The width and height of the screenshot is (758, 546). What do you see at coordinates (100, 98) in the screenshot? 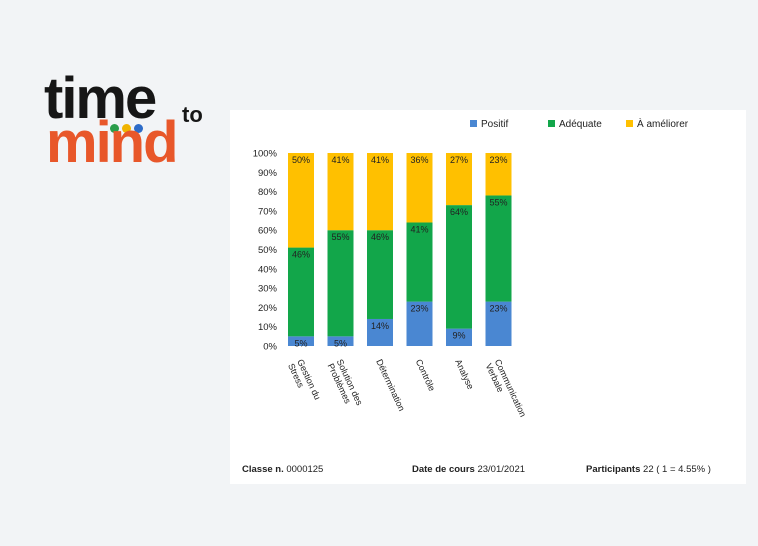
I see `logo-time-text: time` at bounding box center [100, 98].